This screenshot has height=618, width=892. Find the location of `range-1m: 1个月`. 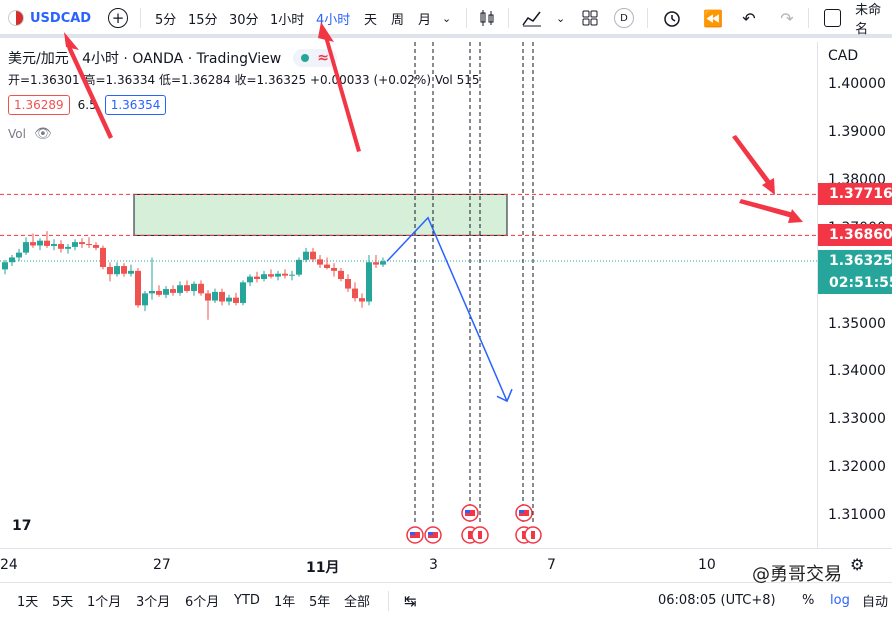

range-1m: 1个月 is located at coordinates (104, 600).